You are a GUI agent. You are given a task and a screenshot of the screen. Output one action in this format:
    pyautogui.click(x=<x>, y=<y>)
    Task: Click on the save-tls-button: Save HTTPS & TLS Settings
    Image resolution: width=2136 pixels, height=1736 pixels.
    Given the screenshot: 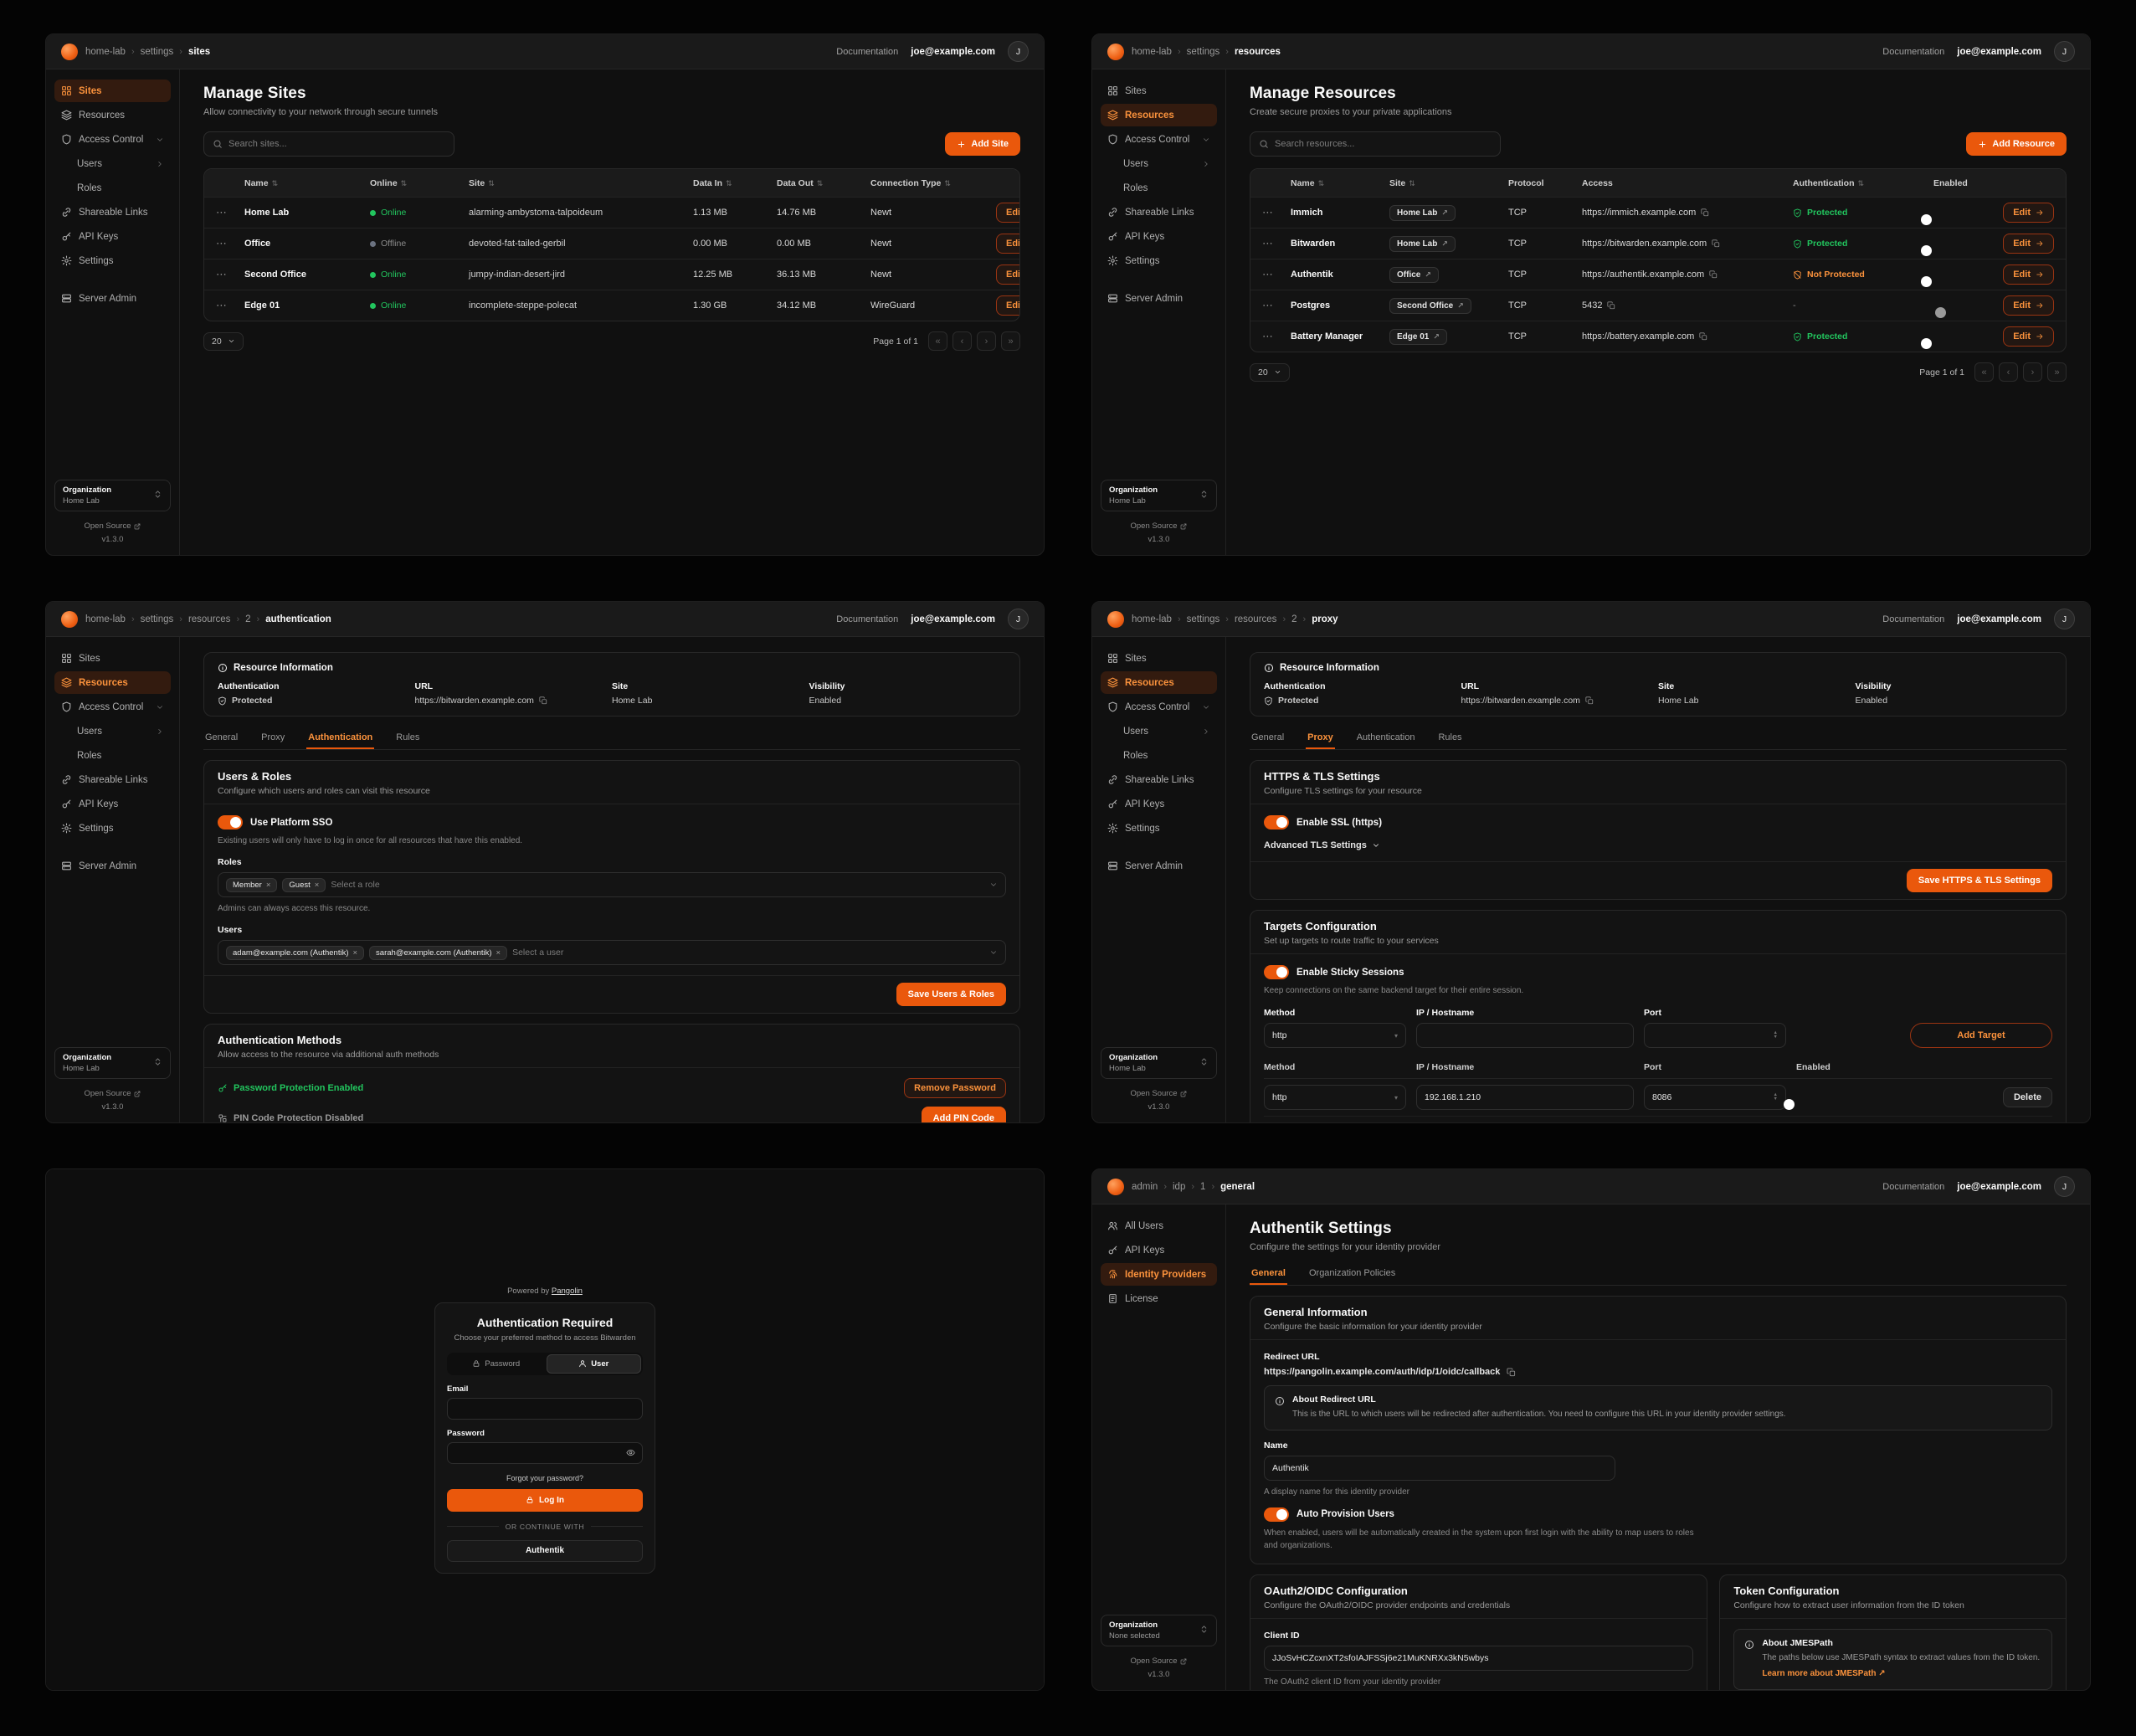 What is the action you would take?
    pyautogui.click(x=1979, y=880)
    